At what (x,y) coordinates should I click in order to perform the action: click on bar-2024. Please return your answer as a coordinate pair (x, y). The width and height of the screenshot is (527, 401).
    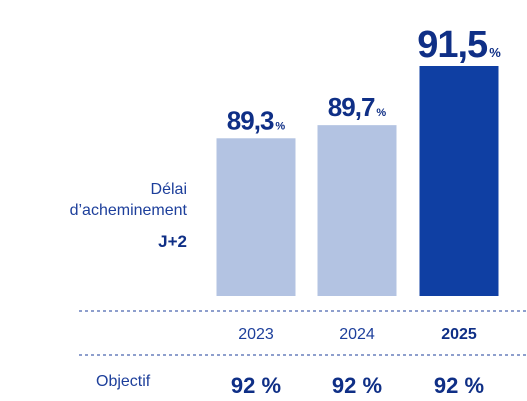
    Looking at the image, I should click on (357, 211).